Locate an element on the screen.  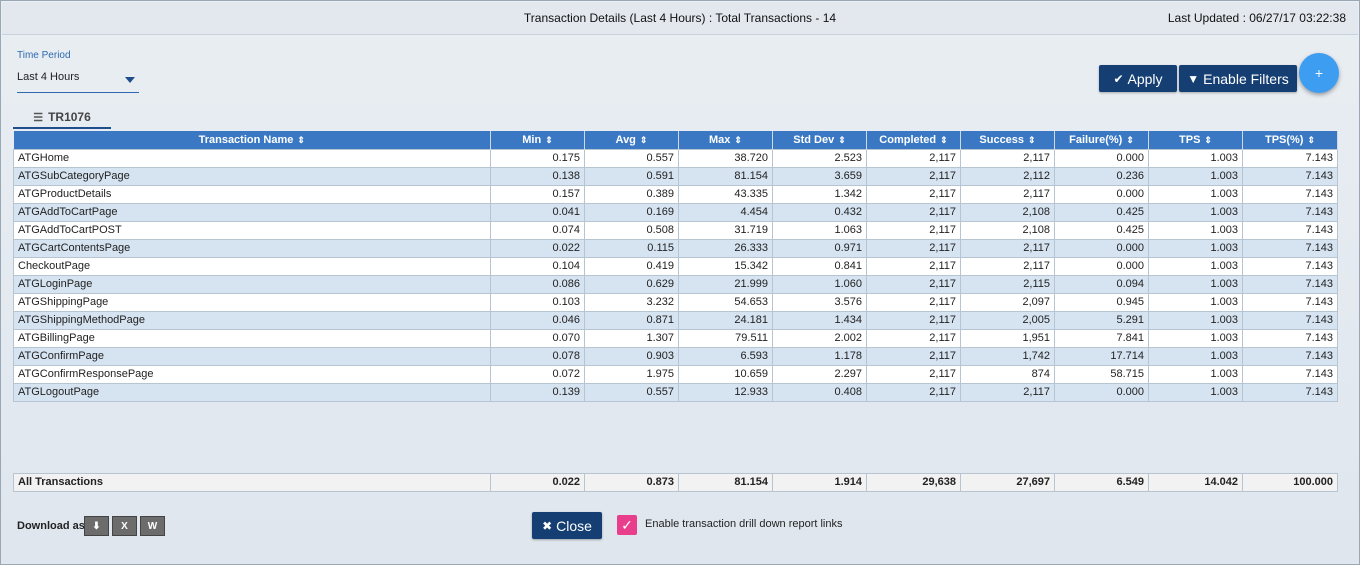
list-icon: ☰ is located at coordinates (38, 117).